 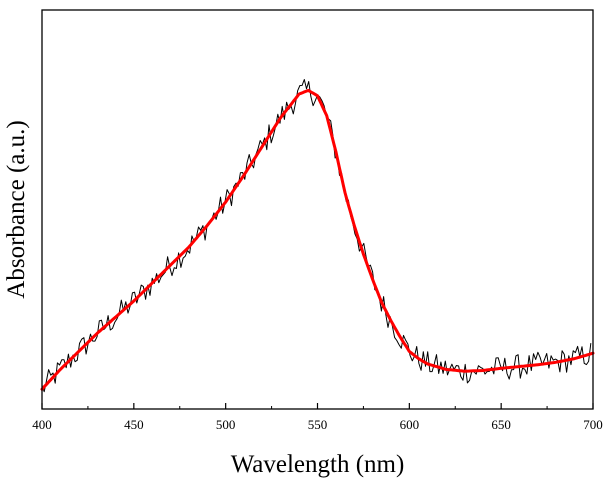 I want to click on ticks-layer: 400 450 500 550 600 650 700, so click(x=317, y=417).